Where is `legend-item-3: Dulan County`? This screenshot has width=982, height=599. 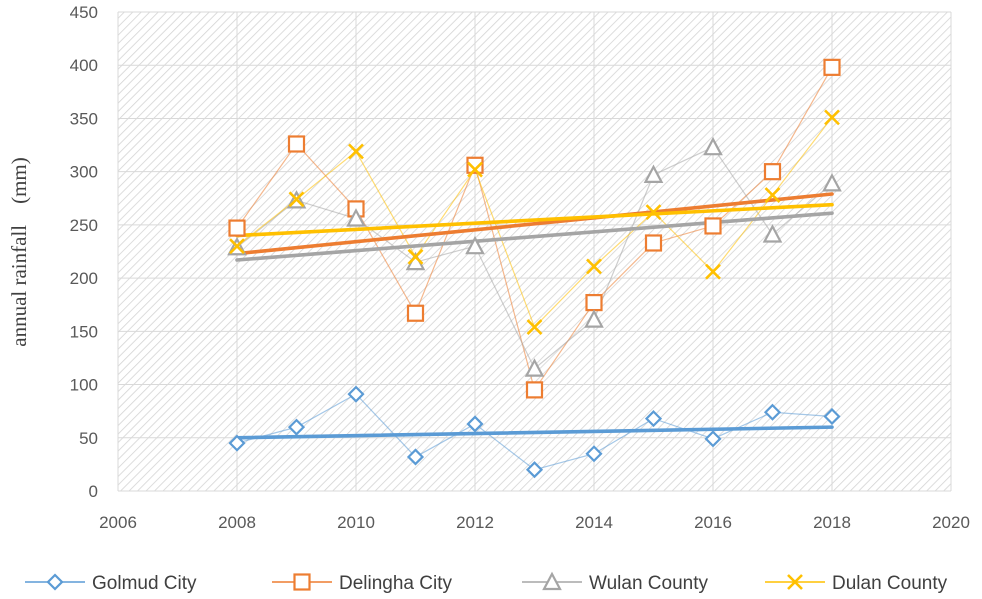 legend-item-3: Dulan County is located at coordinates (856, 583).